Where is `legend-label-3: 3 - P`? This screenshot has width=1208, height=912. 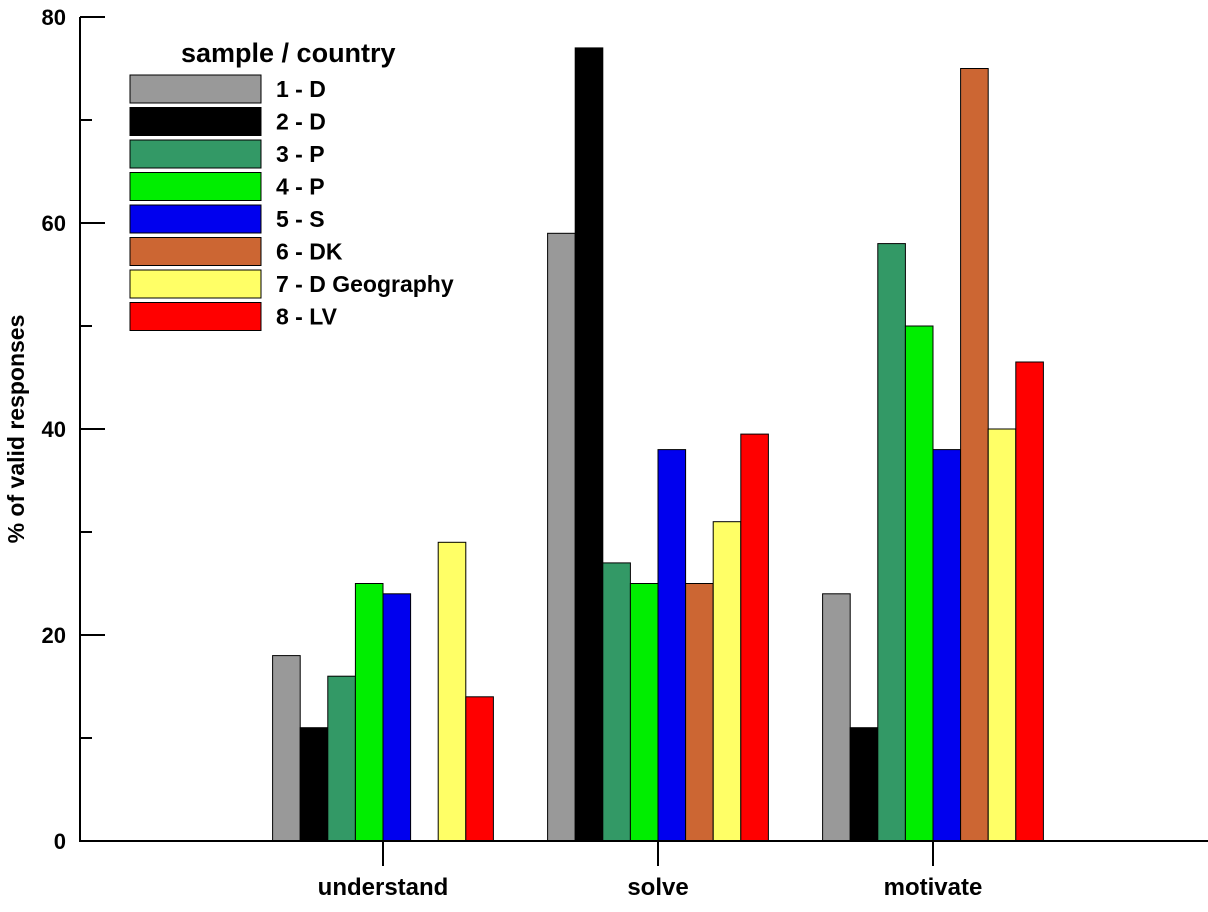 legend-label-3: 3 - P is located at coordinates (300, 154).